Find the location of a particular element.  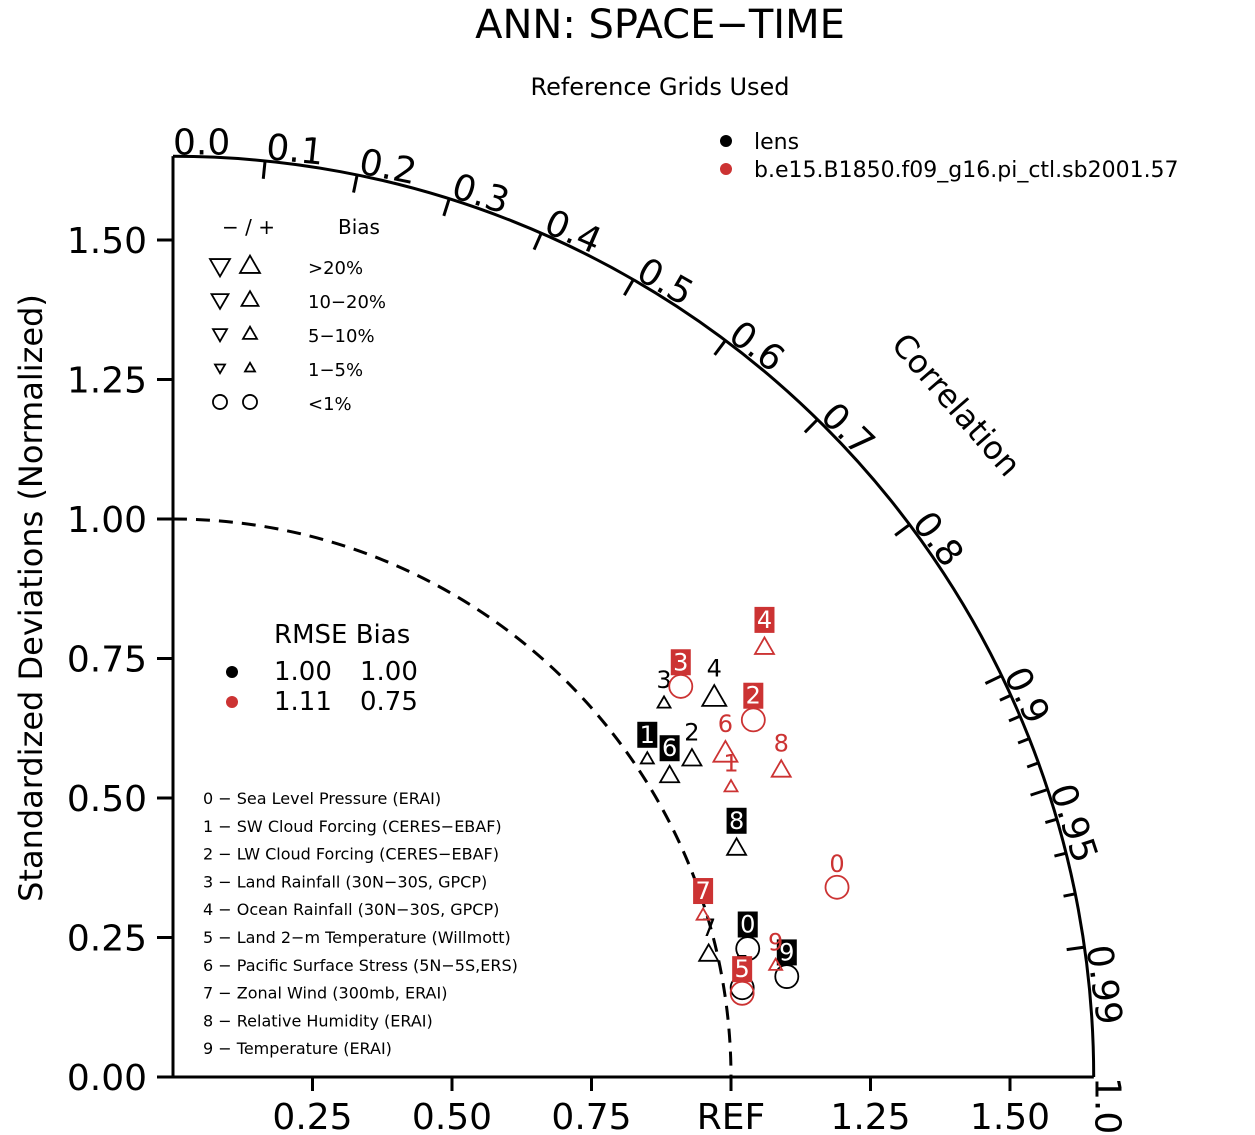

variable-list-item: 2 − LW Cloud Forcing (CERES−EBAF) is located at coordinates (351, 854).